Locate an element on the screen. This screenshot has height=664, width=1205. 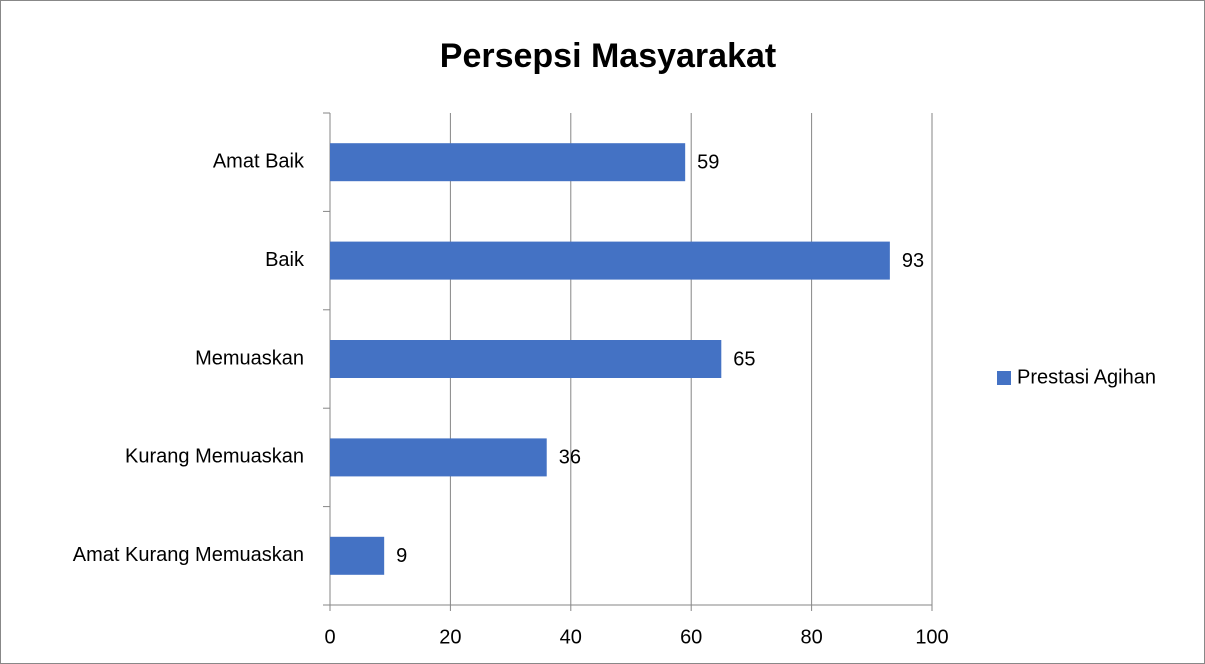
x-tick-label: 0 is located at coordinates (329, 637).